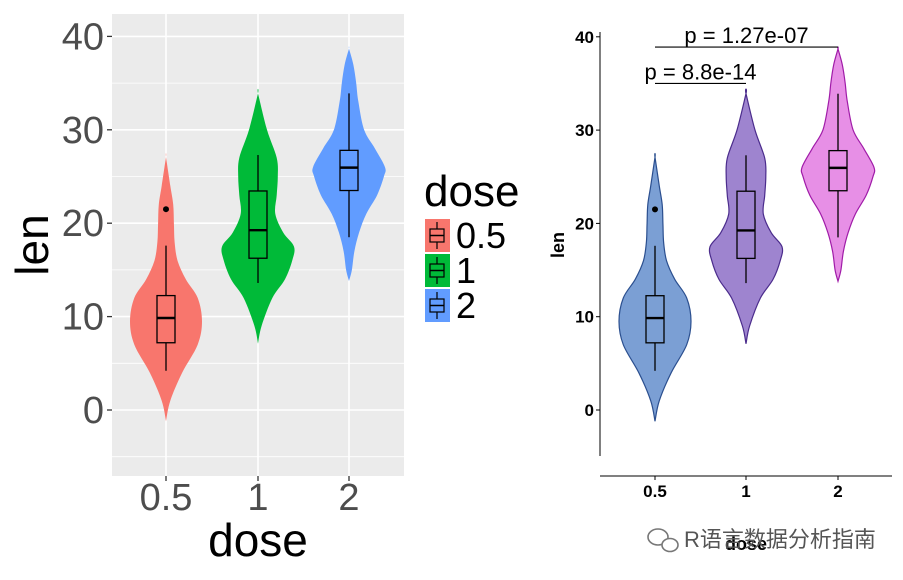 The image size is (903, 580). I want to click on left-boxplots, so click(257, 232).